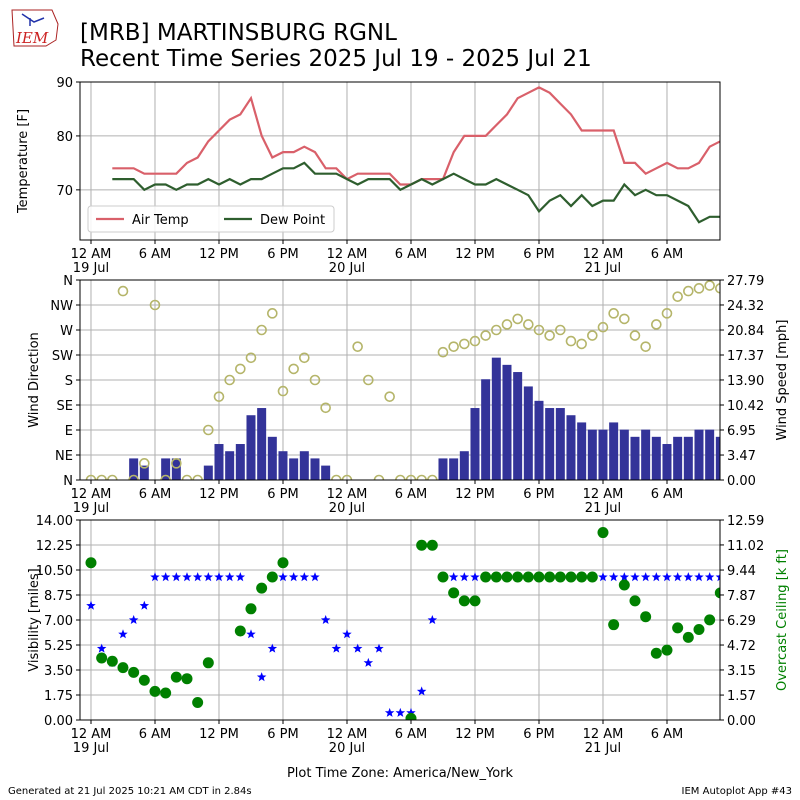 The image size is (800, 800). I want to click on y-tick-label: SW, so click(62, 356).